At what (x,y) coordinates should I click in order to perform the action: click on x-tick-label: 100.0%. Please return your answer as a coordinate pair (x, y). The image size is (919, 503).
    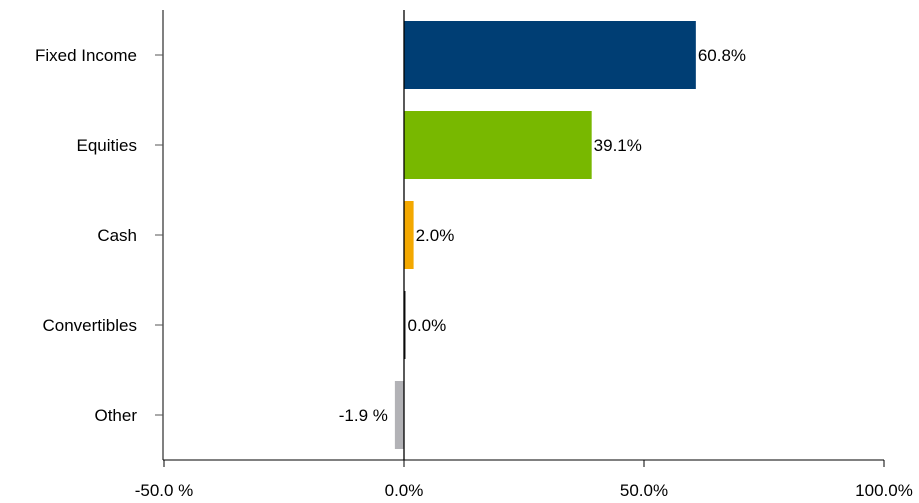
    Looking at the image, I should click on (884, 490).